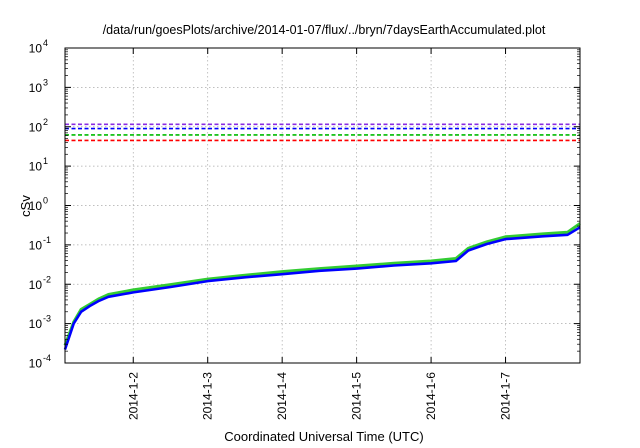  Describe the element at coordinates (47, 319) in the screenshot. I see `y-tick-exponent: -3` at that location.